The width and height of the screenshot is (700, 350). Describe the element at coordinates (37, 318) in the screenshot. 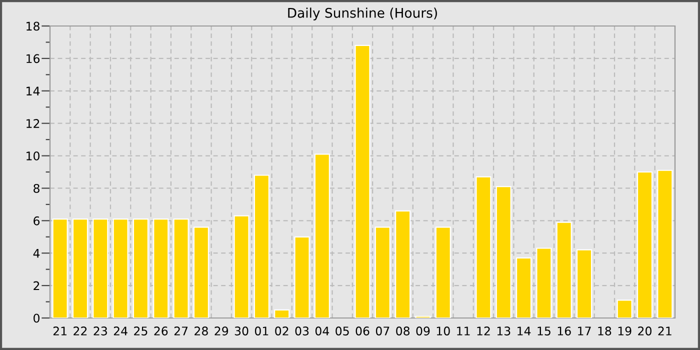

I see `y-tick-label: 0` at that location.